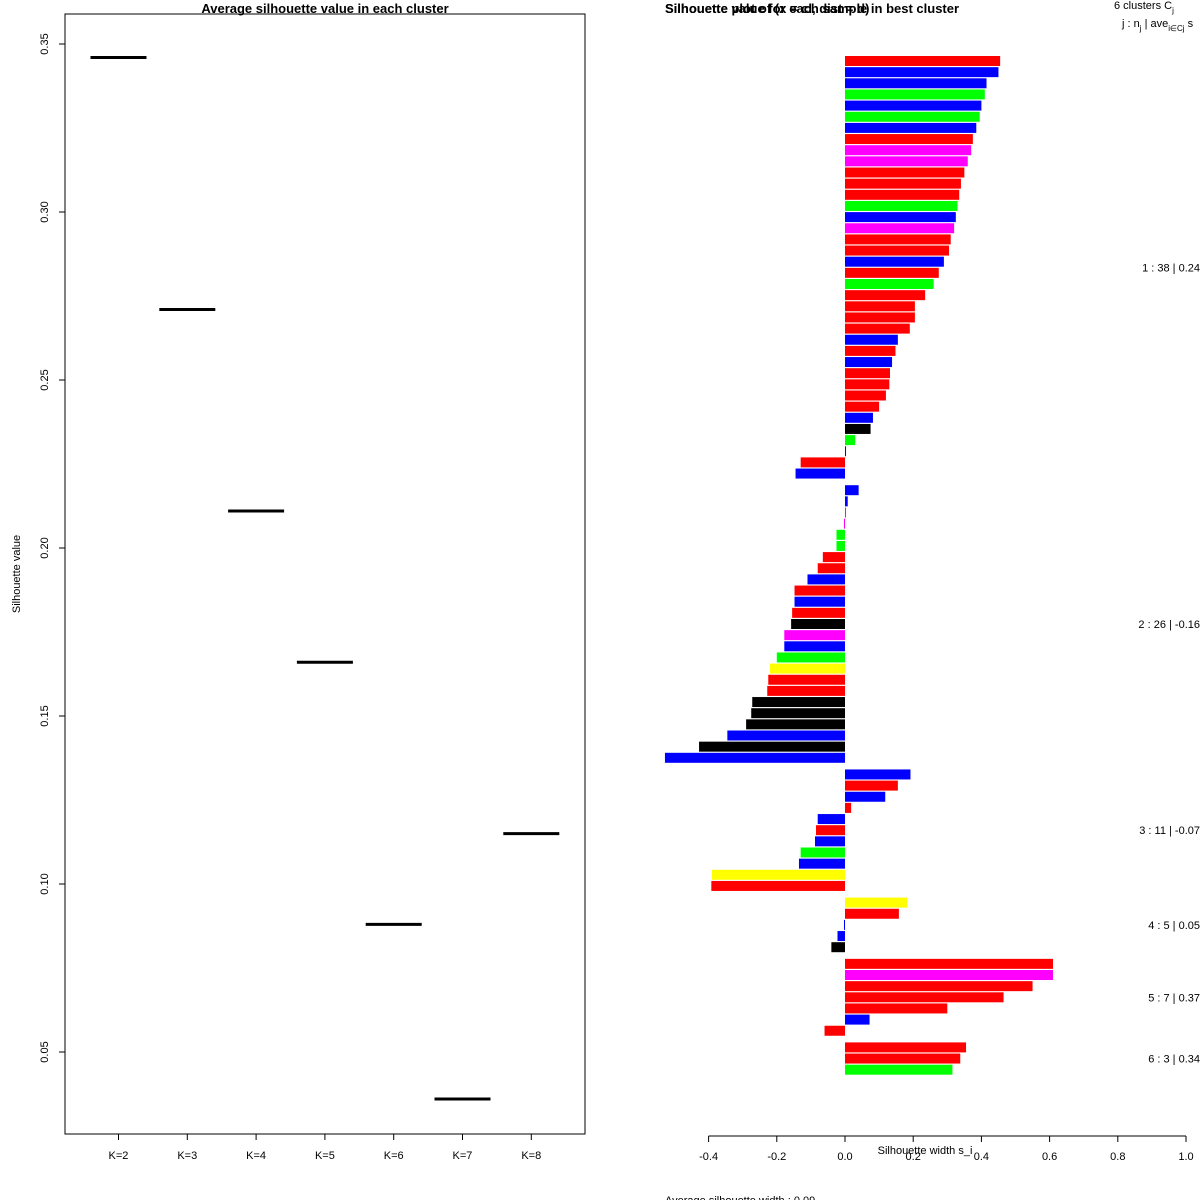 This screenshot has width=1200, height=1200. What do you see at coordinates (45, 883) in the screenshot?
I see `y-tick-label: 0.10` at bounding box center [45, 883].